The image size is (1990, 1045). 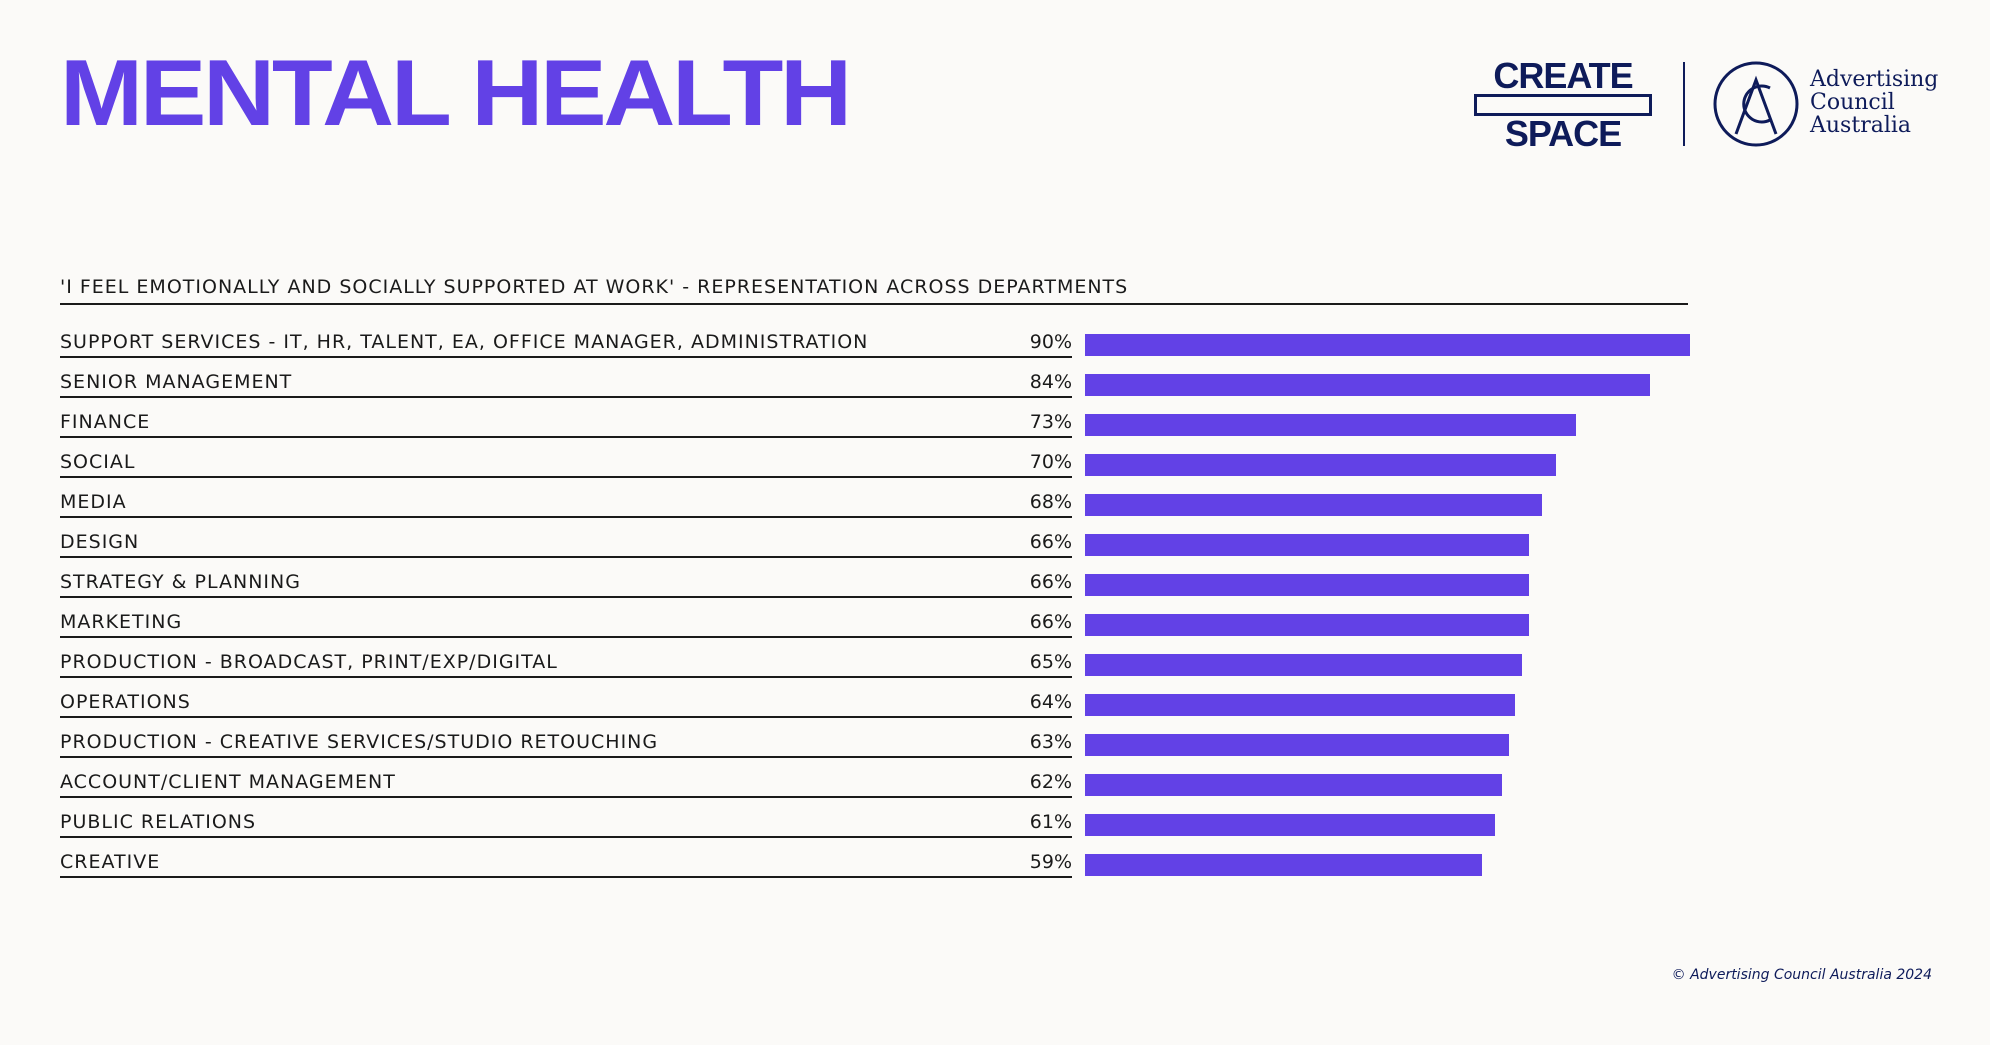 I want to click on chart-row: MARKETING 66%, so click(x=875, y=626).